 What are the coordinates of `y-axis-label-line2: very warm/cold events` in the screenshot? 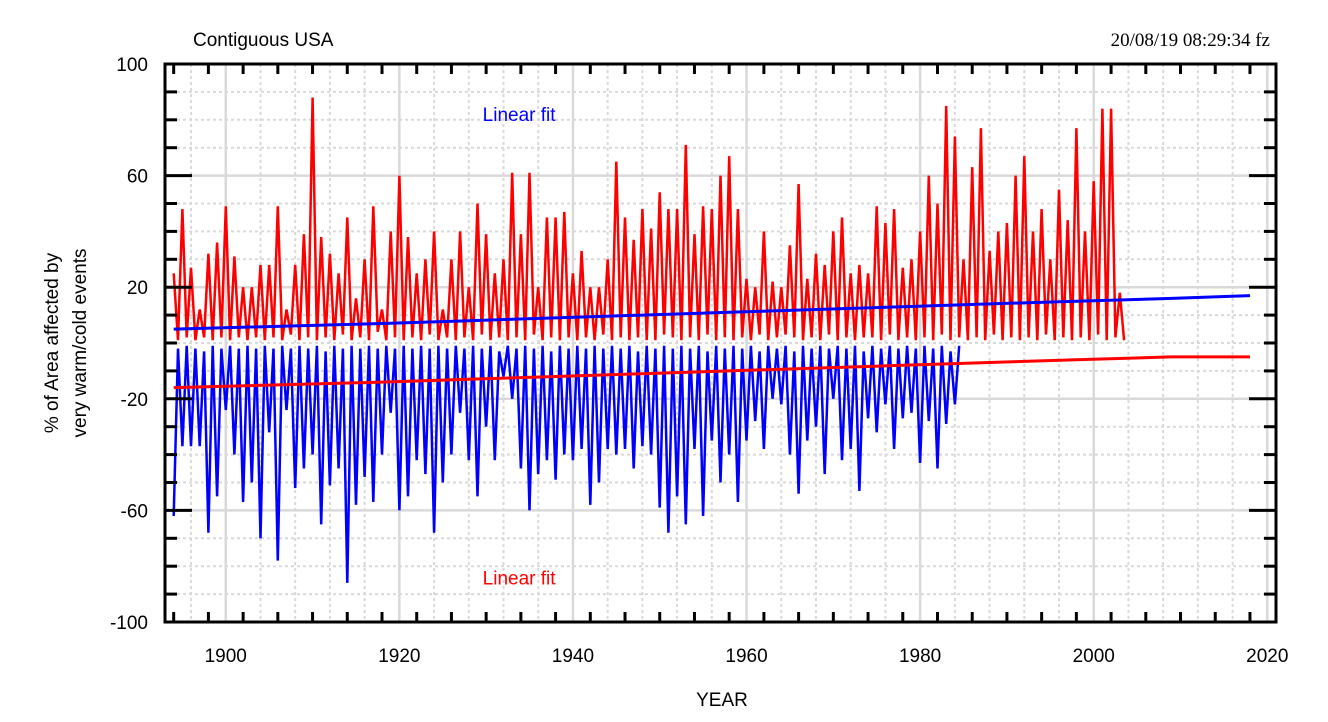 It's located at (80, 342).